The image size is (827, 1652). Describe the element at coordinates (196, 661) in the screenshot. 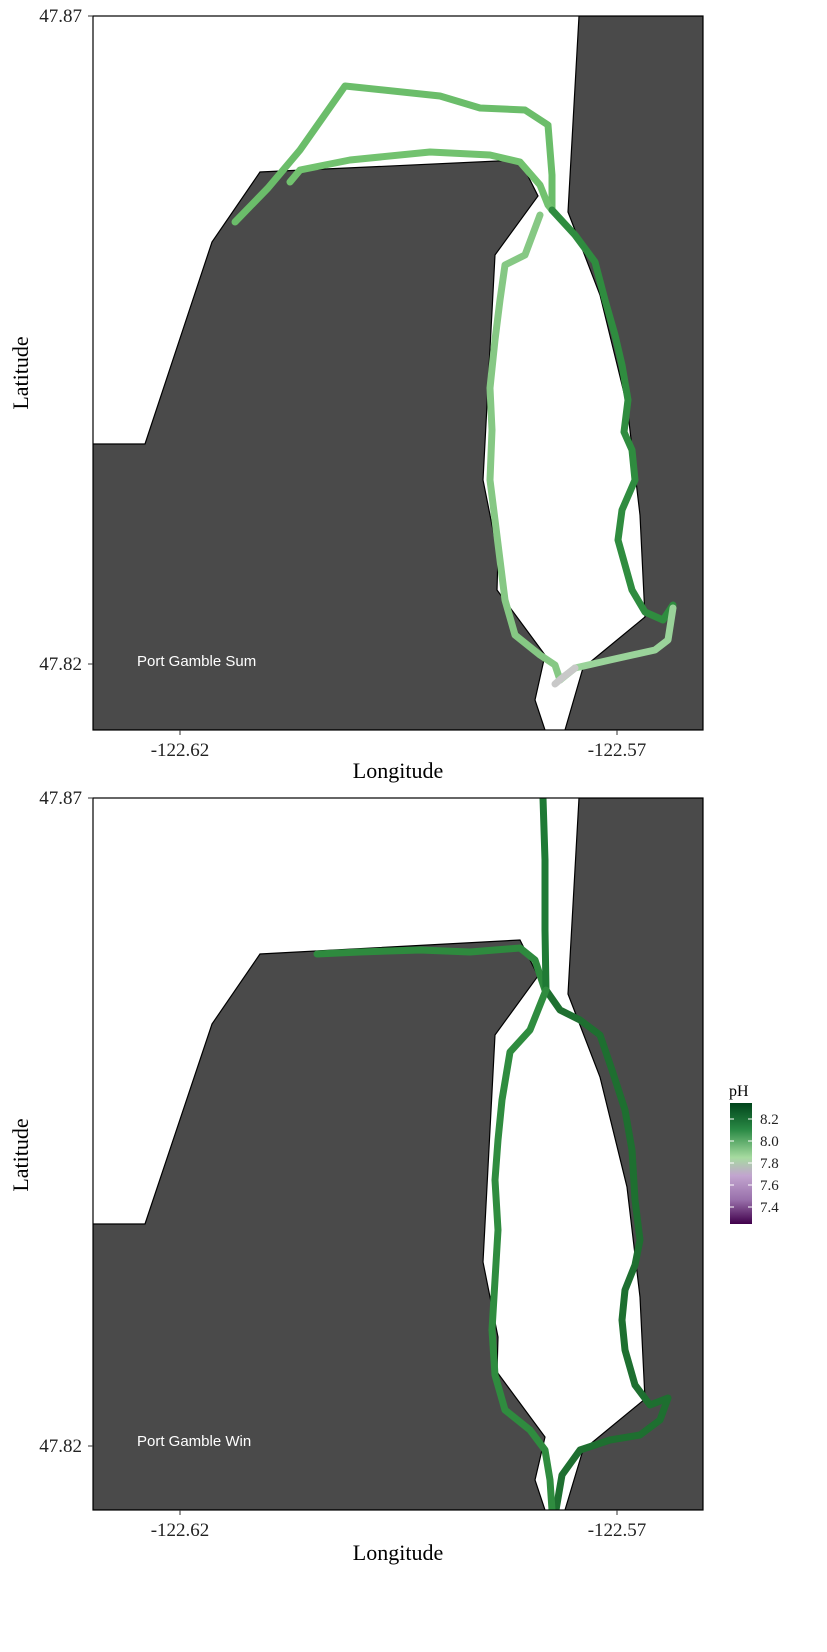

I see `panel-label: Port Gamble Sum` at that location.